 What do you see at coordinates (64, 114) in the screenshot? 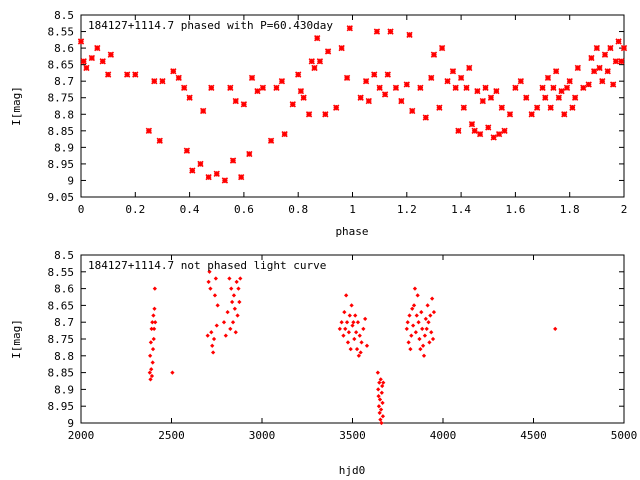
I see `phased-y-tick-label: 8.8` at bounding box center [64, 114].